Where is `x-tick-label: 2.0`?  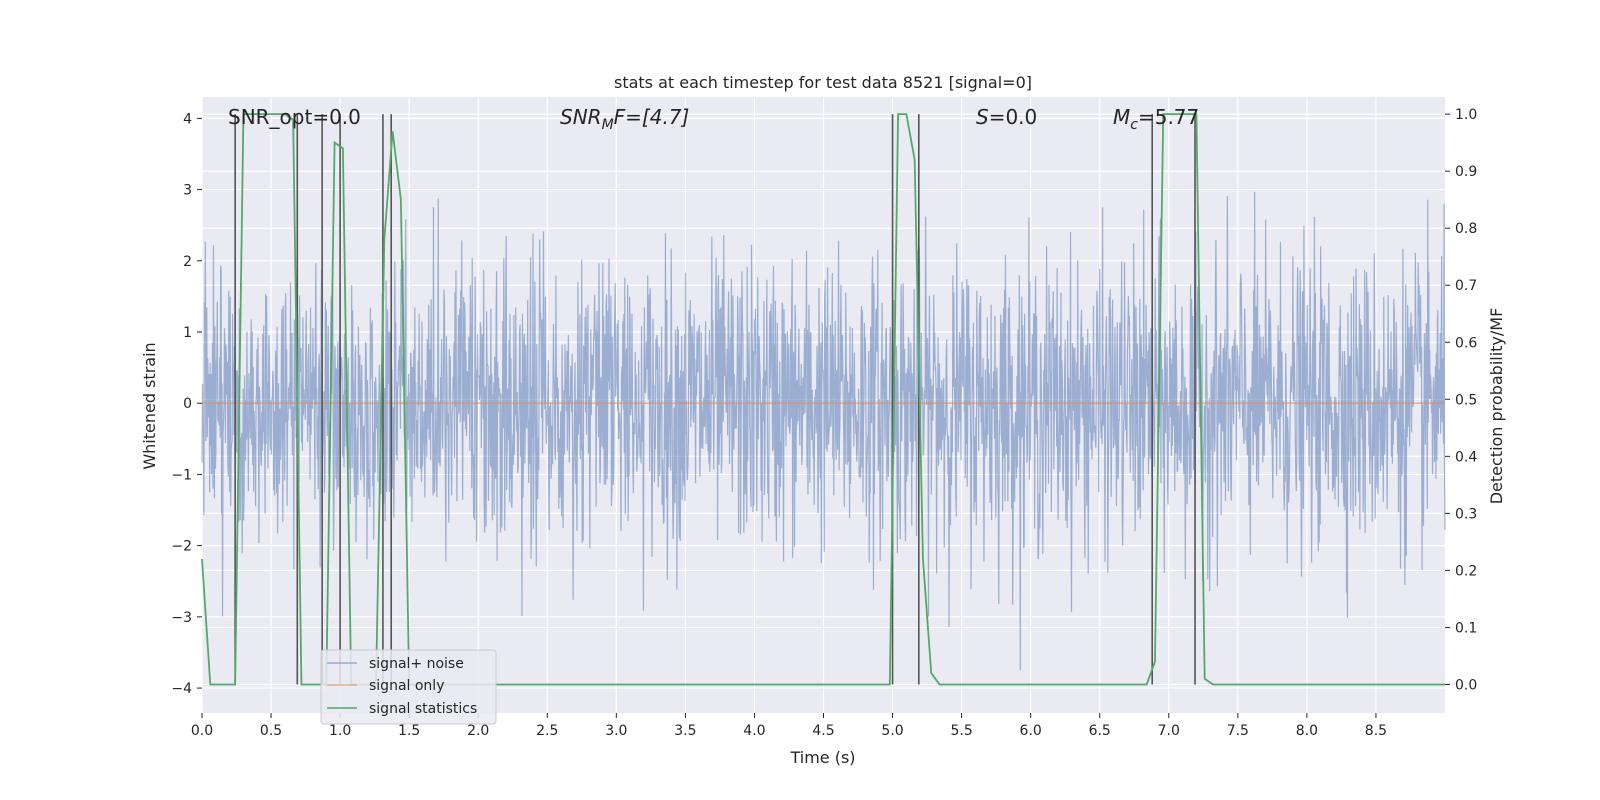
x-tick-label: 2.0 is located at coordinates (478, 731).